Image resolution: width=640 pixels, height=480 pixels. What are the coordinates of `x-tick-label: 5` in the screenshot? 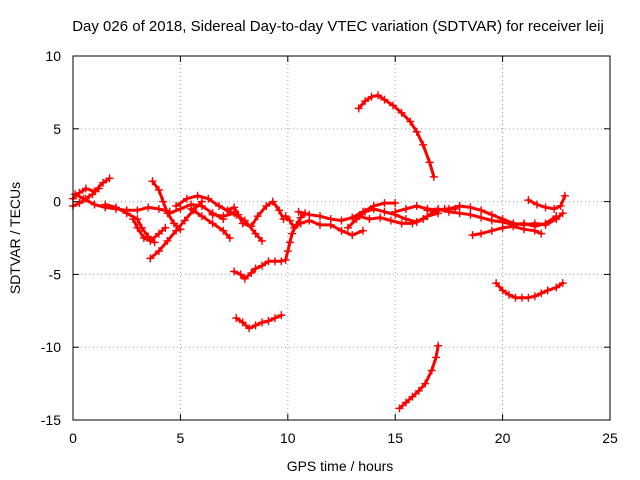 It's located at (181, 438).